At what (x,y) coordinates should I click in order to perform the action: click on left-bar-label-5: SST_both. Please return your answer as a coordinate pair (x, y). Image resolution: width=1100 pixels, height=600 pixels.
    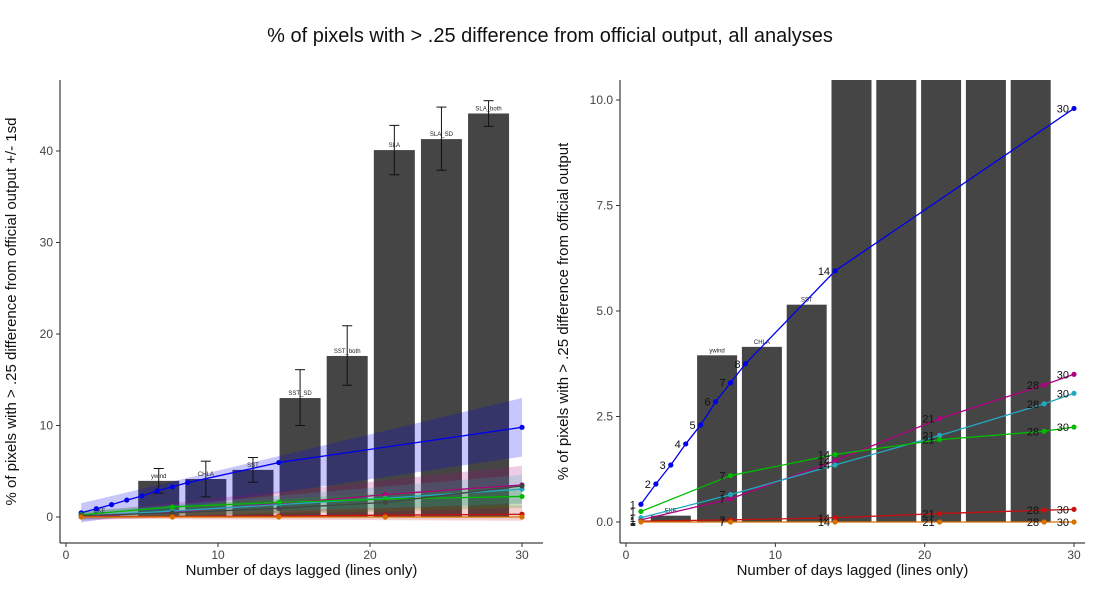
    Looking at the image, I should click on (347, 352).